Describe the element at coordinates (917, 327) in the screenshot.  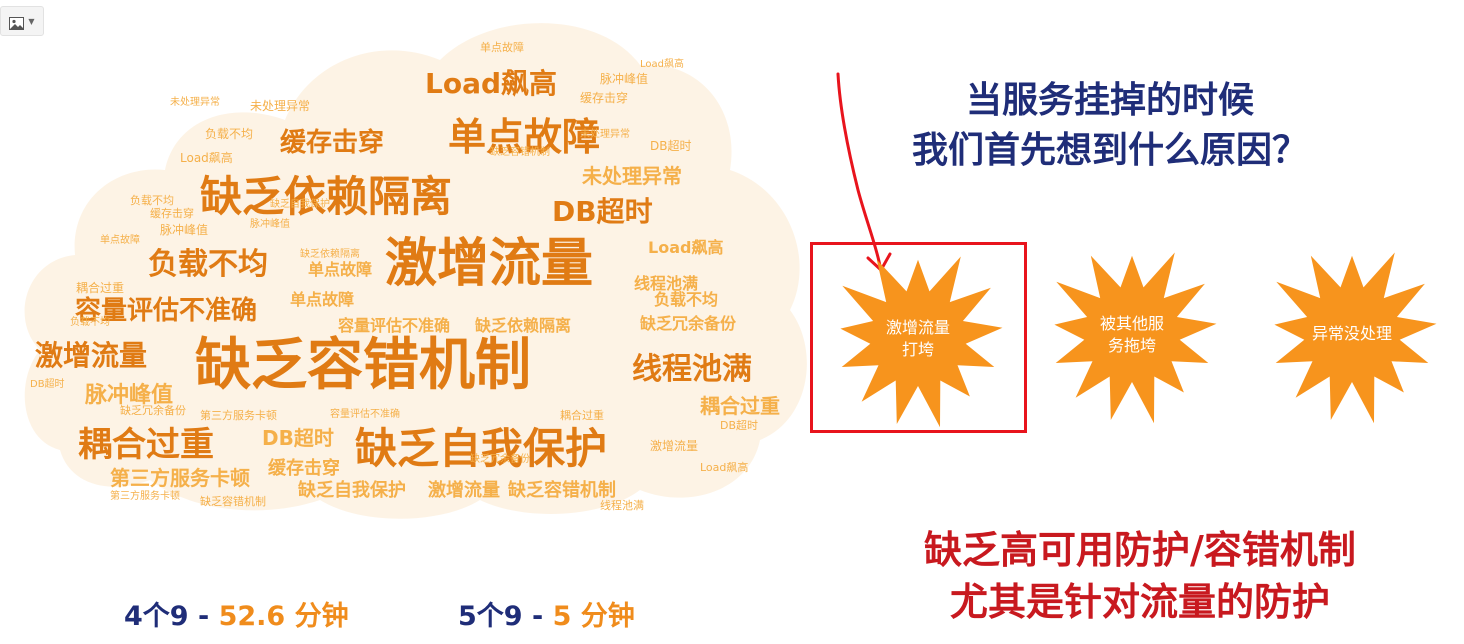
I see `burst-label-line-1: 激增流量` at that location.